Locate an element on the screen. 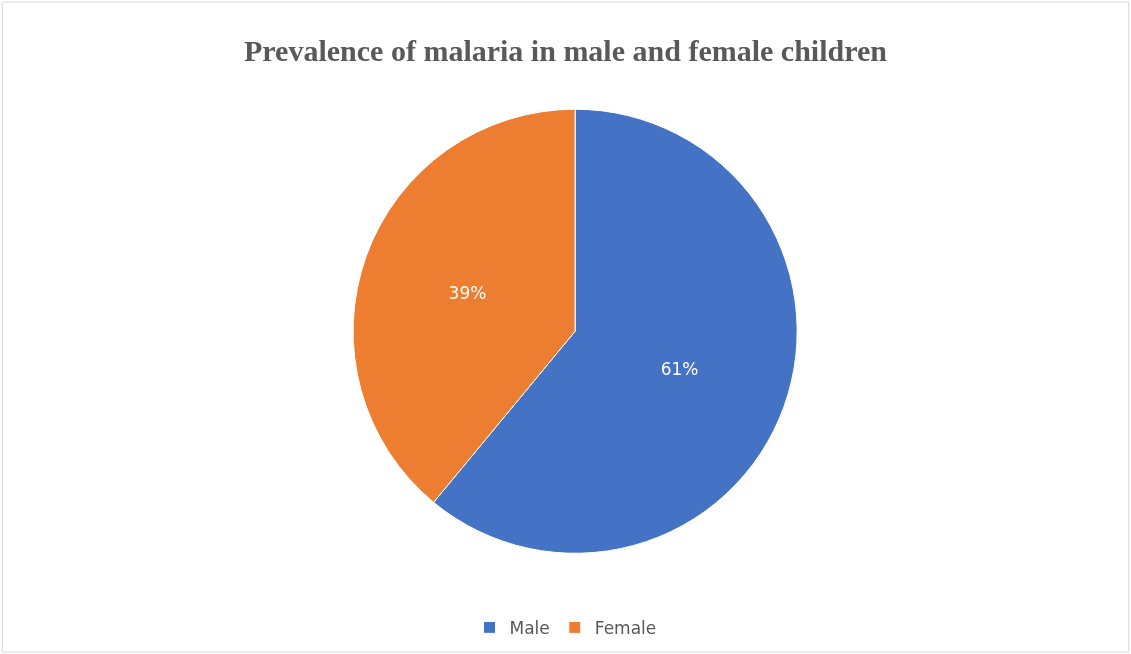  data-label: 61% is located at coordinates (679, 368).